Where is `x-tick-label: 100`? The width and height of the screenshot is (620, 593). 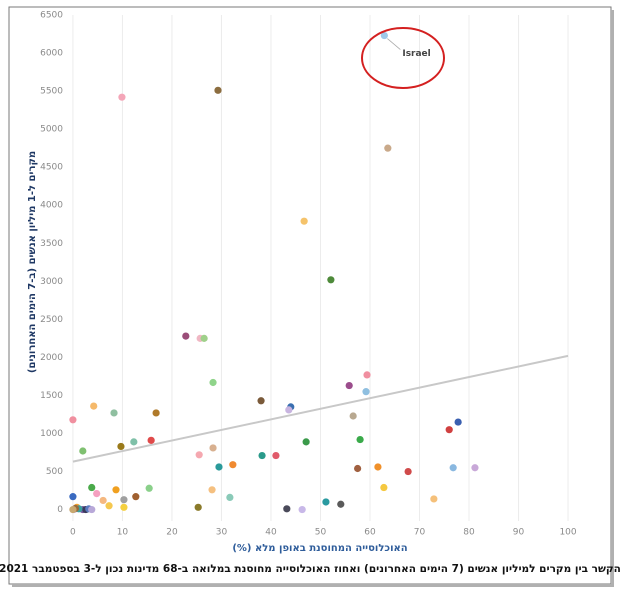 x-tick-label: 100 is located at coordinates (567, 533).